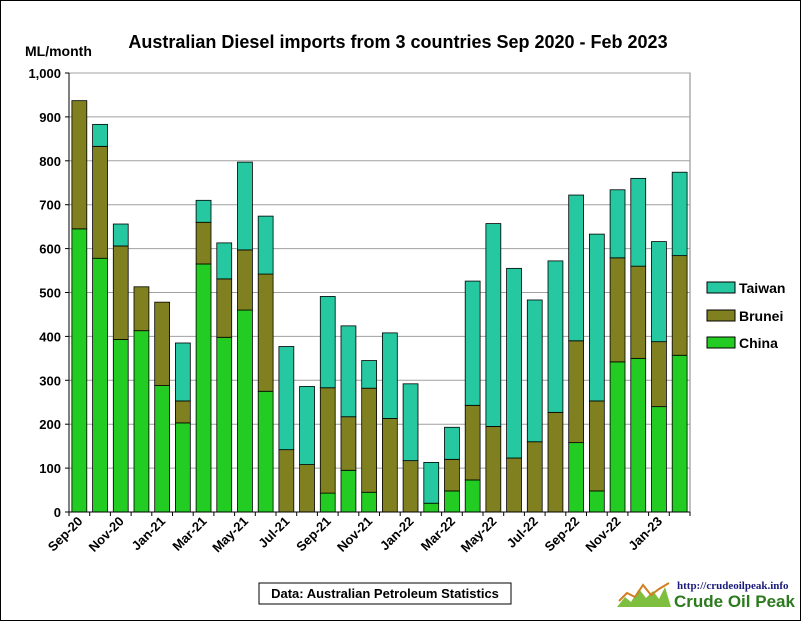 Image resolution: width=801 pixels, height=621 pixels. Describe the element at coordinates (106, 534) in the screenshot. I see `x-tick-label-nov-20: Nov-20` at that location.